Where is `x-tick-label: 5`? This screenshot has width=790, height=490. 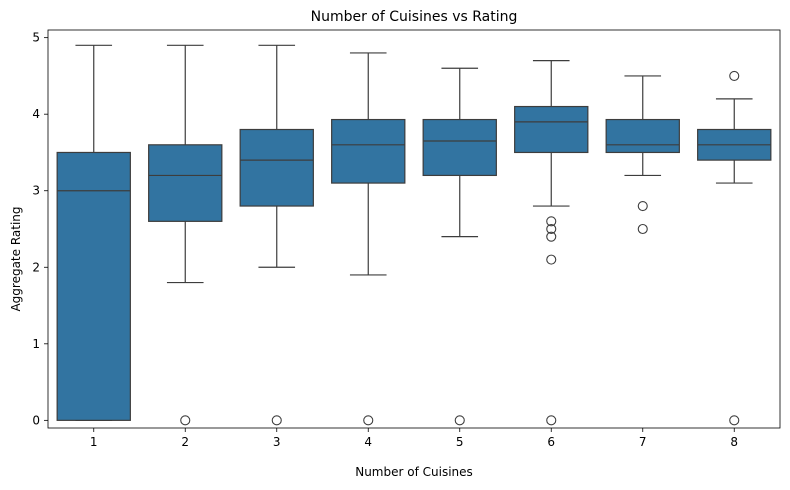
x-tick-label: 5 is located at coordinates (460, 442).